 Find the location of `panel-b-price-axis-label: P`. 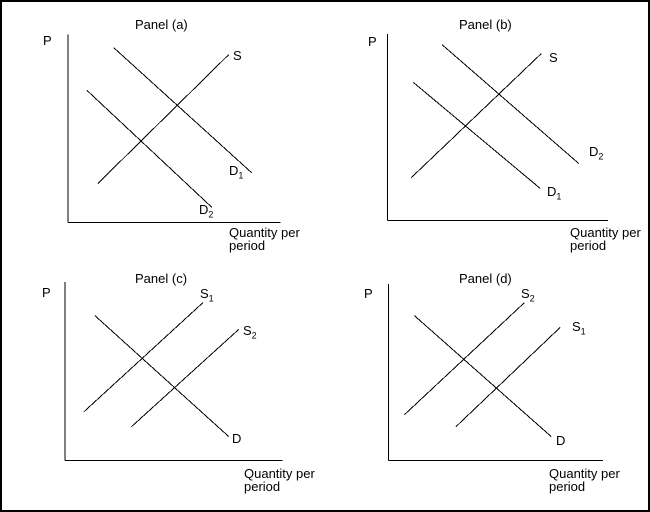

panel-b-price-axis-label: P is located at coordinates (372, 41).